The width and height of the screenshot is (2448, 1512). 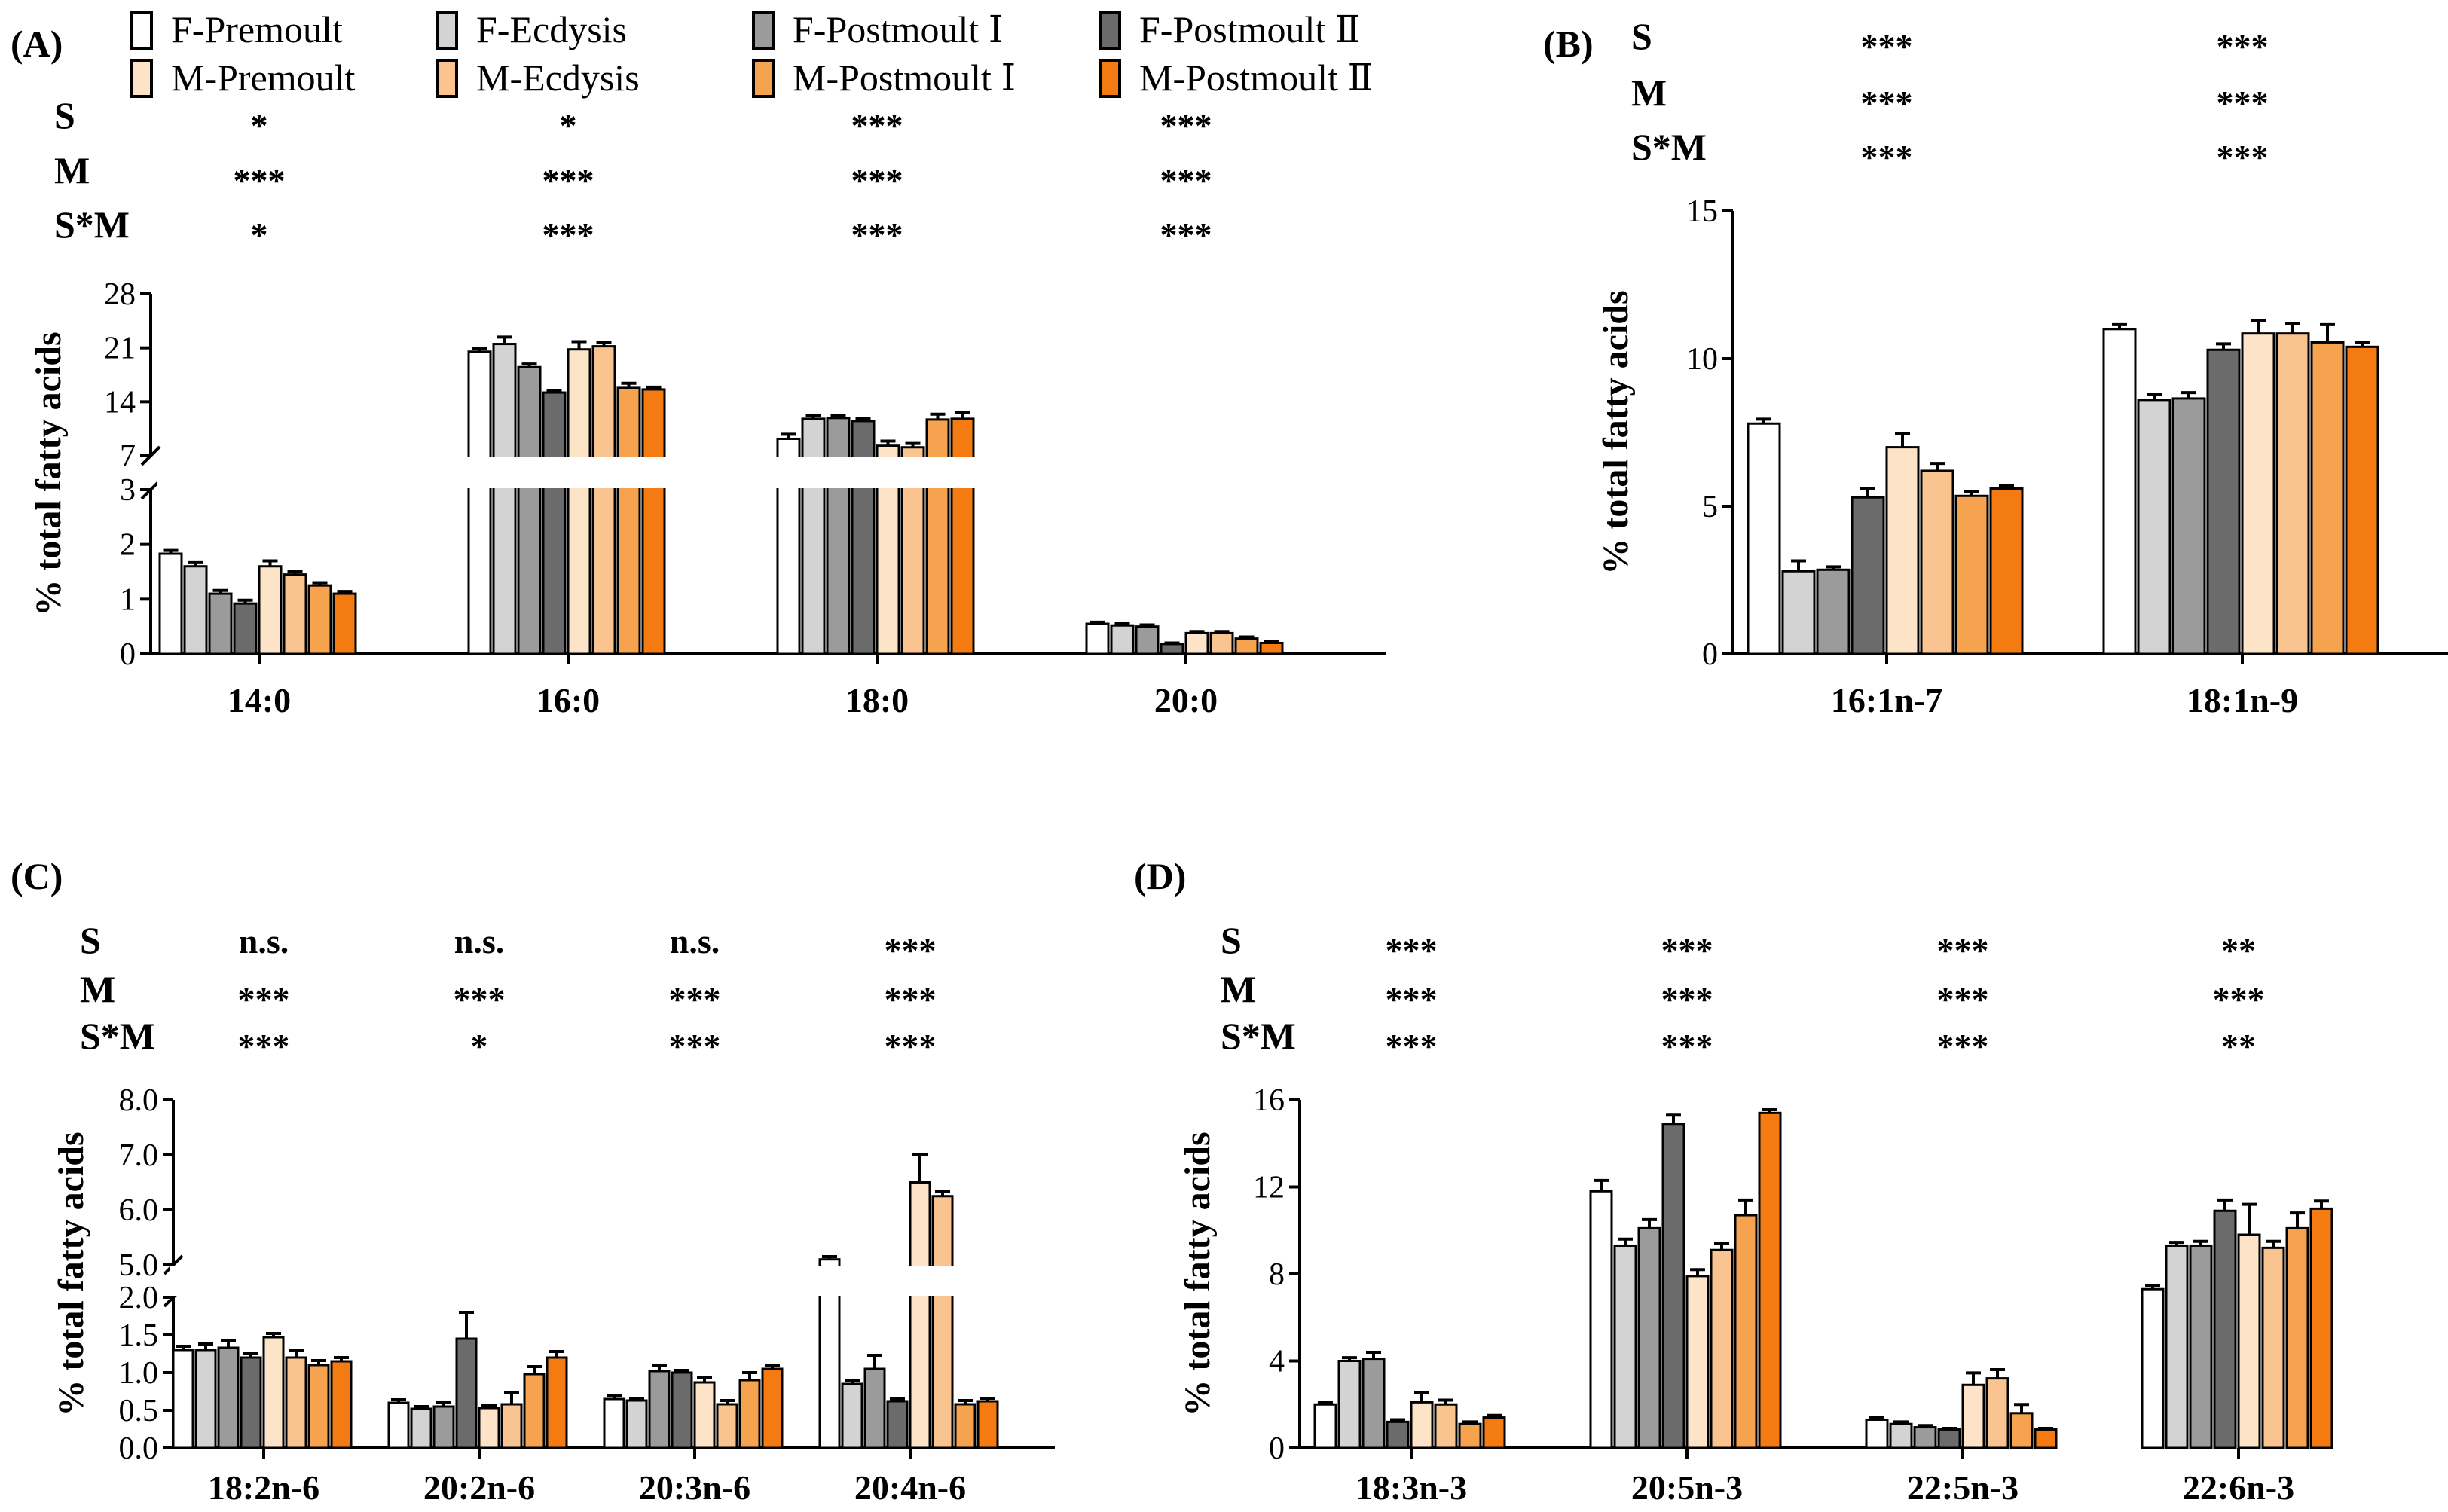 What do you see at coordinates (910, 1487) in the screenshot?
I see `category-label: 20:4n-6` at bounding box center [910, 1487].